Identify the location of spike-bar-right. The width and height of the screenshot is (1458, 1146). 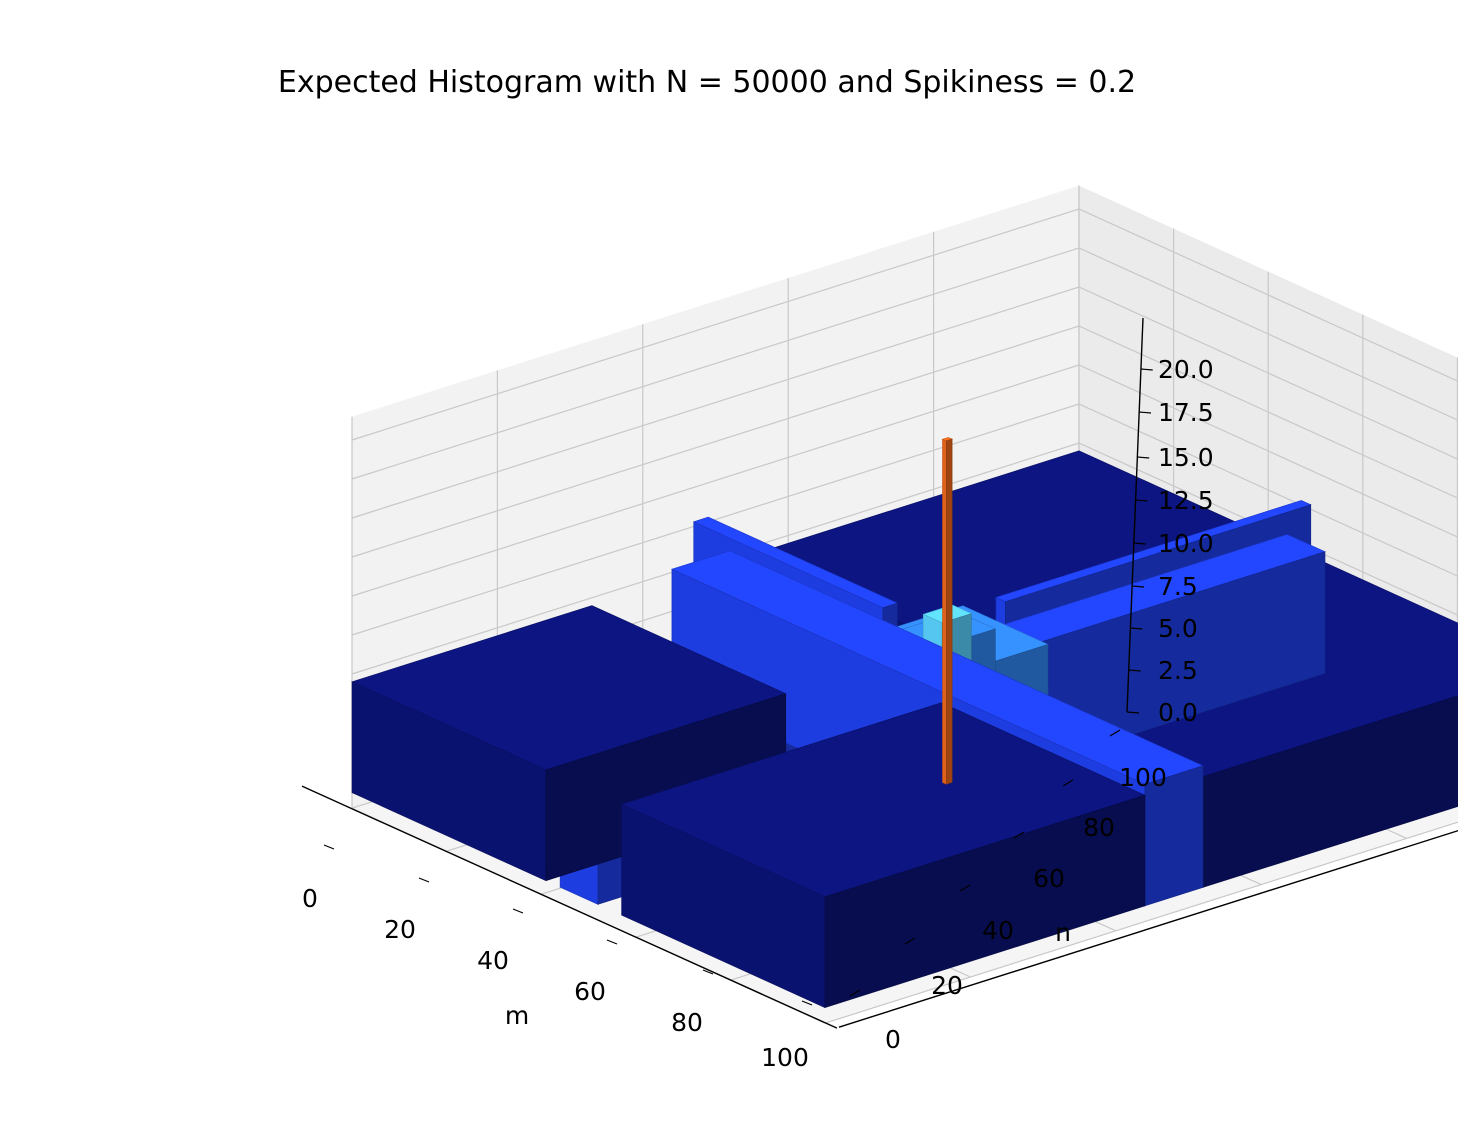
(949, 611).